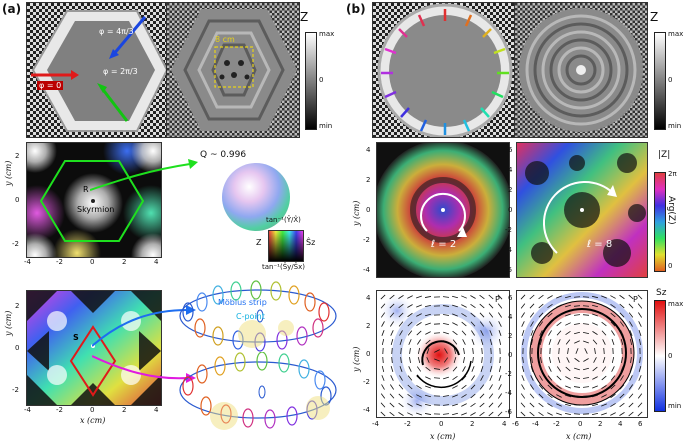  Describe the element at coordinates (366, 240) in the screenshot. I see `b-mid-ytick: -2` at that location.